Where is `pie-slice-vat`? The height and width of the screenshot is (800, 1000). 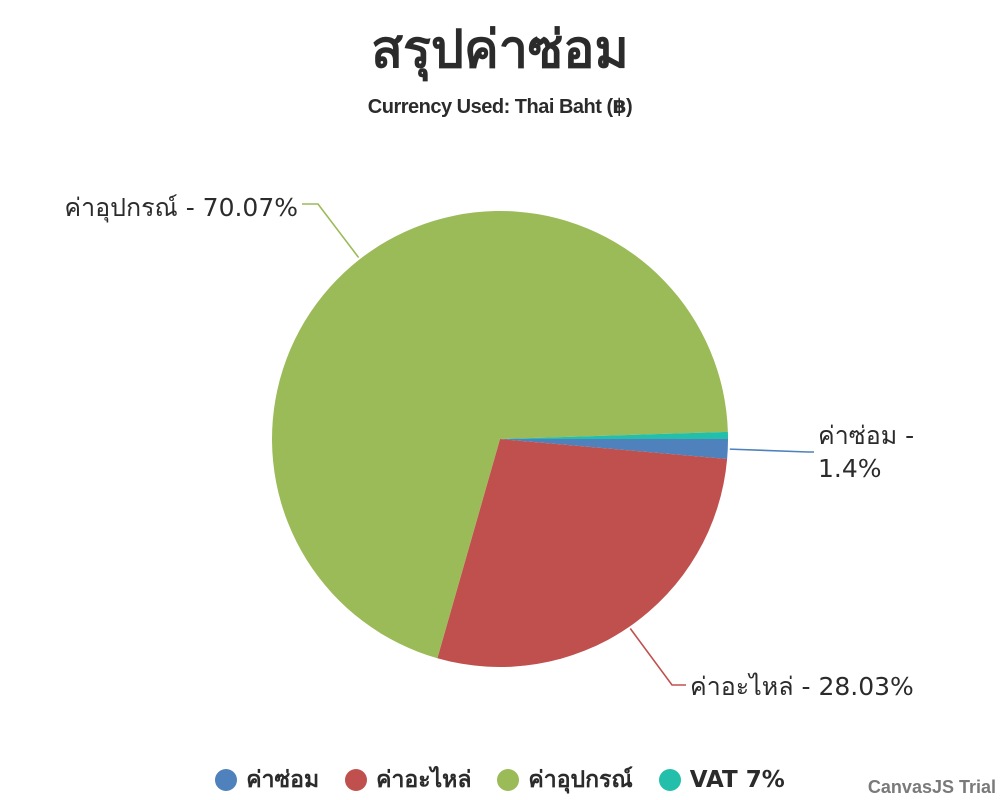
pie-slice-vat is located at coordinates (614, 435).